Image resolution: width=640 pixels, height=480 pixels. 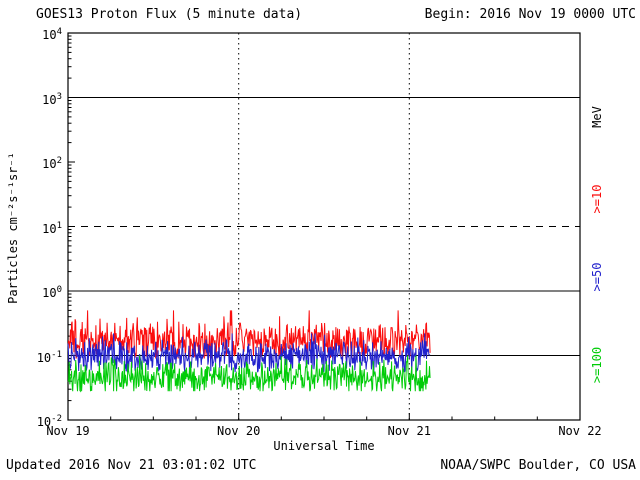 I want to click on x-tick-label-nov-21: Nov 21, so click(x=409, y=431).